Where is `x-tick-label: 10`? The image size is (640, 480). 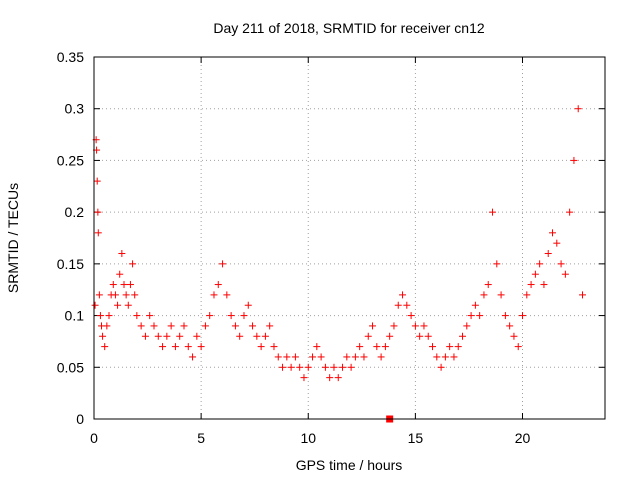 x-tick-label: 10 is located at coordinates (308, 438).